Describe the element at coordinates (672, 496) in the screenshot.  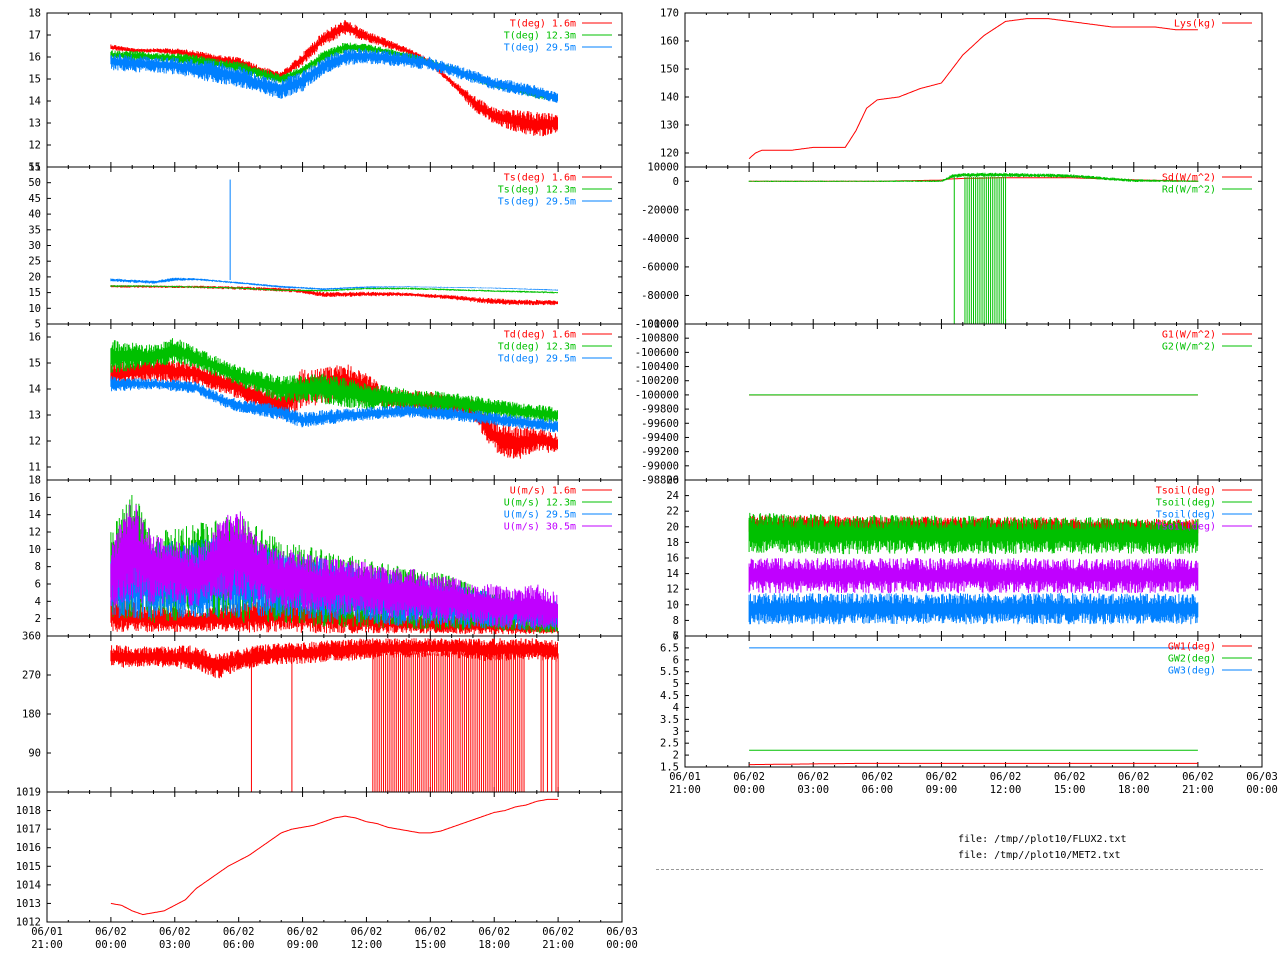
I see `y-tick-label: 24` at that location.